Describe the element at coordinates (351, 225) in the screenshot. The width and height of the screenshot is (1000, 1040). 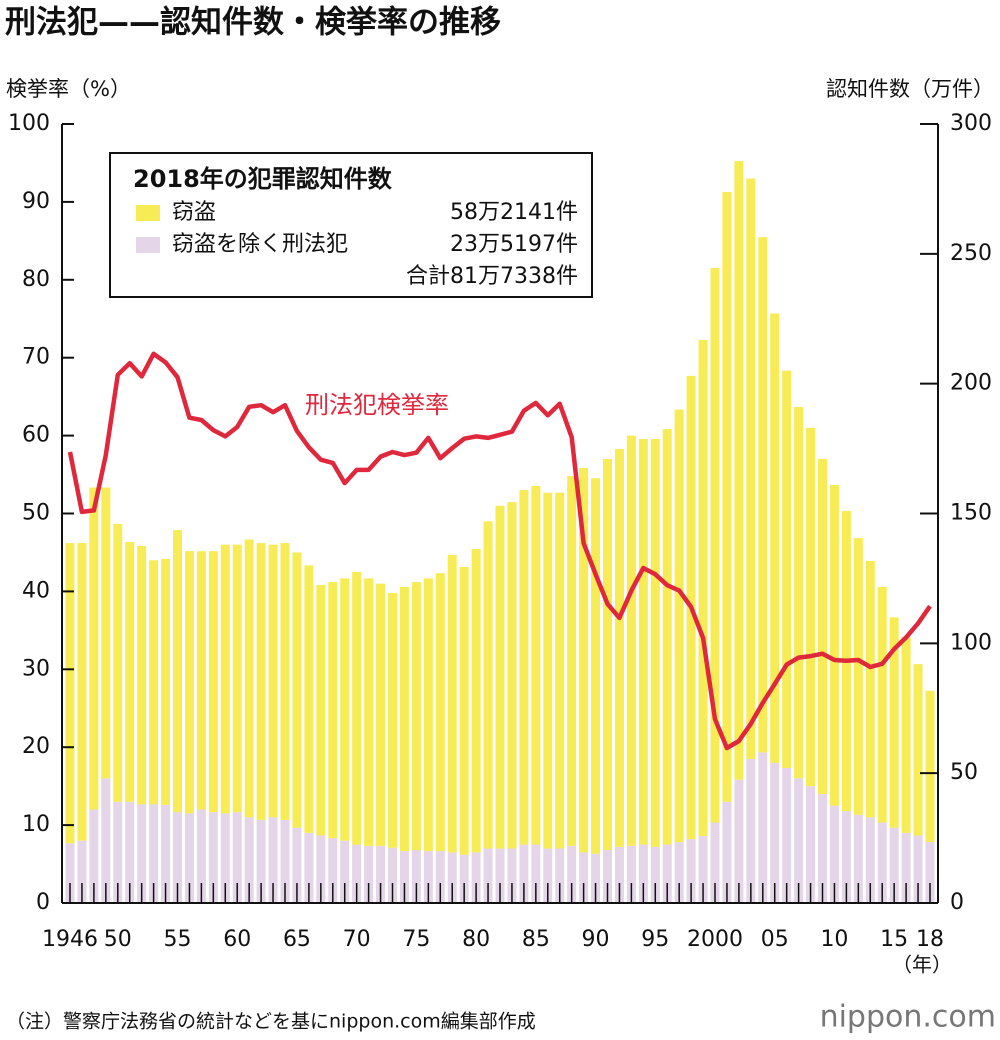
I see `legend-box` at that location.